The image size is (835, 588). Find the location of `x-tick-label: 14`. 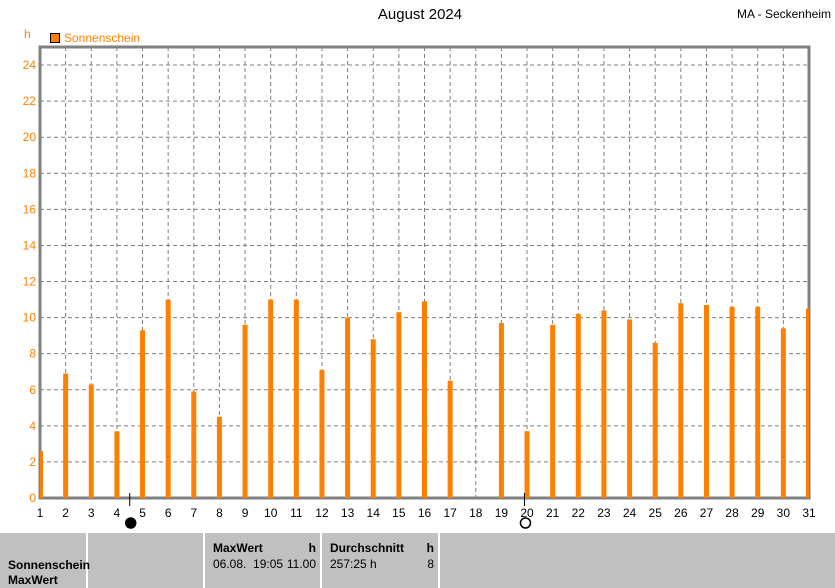

x-tick-label: 14 is located at coordinates (374, 513).